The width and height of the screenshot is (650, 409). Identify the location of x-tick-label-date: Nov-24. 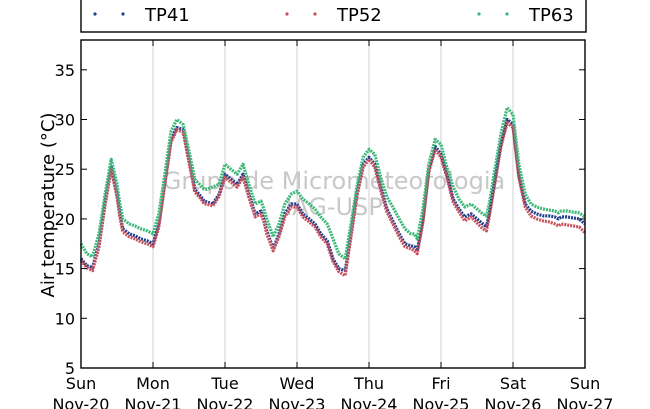
(369, 402).